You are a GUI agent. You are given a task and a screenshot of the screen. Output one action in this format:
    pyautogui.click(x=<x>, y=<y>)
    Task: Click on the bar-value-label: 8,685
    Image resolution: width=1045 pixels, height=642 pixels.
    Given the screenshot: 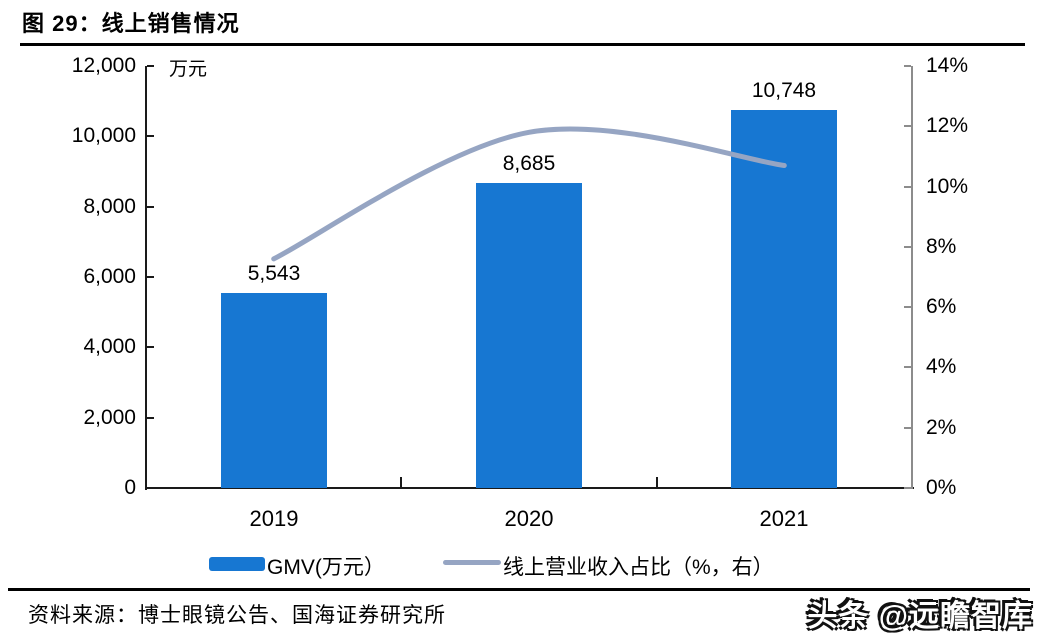 What is the action you would take?
    pyautogui.click(x=529, y=163)
    